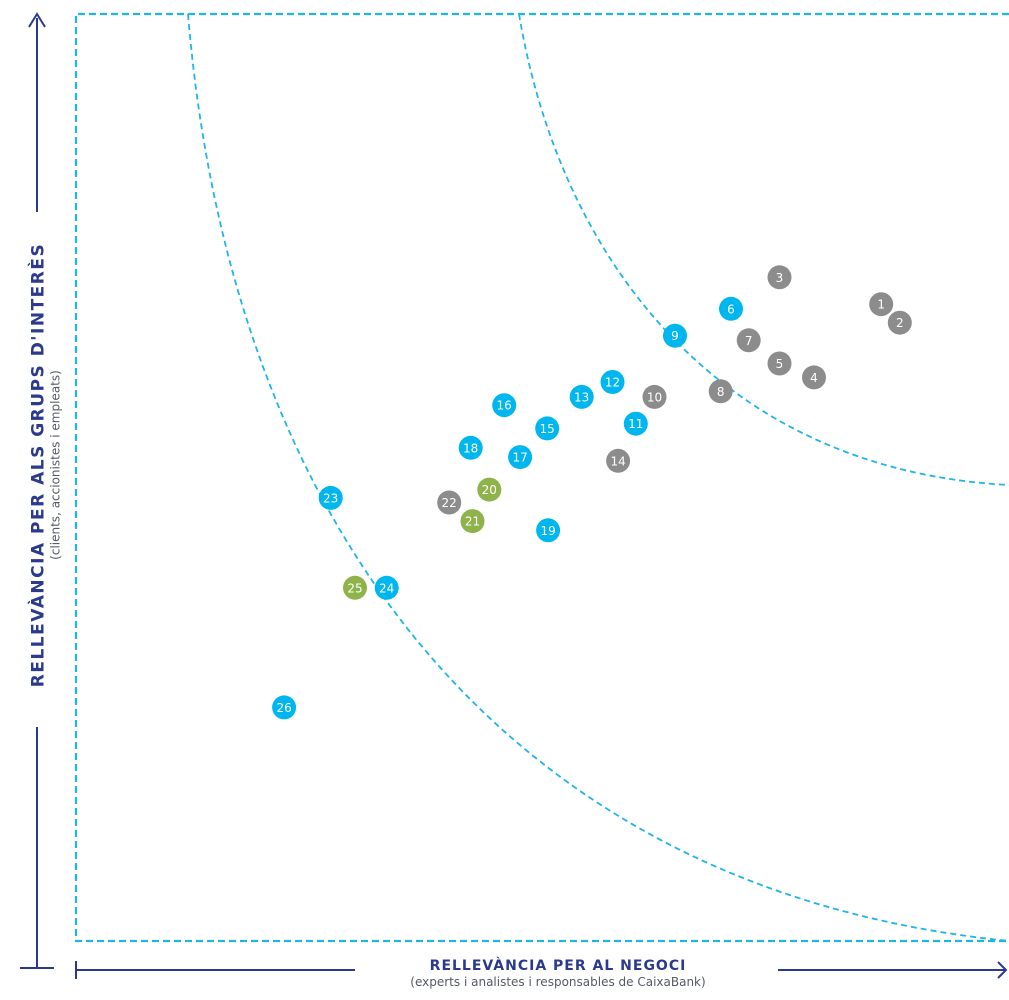  What do you see at coordinates (37, 20) in the screenshot?
I see `y-axis-arrowhead` at bounding box center [37, 20].